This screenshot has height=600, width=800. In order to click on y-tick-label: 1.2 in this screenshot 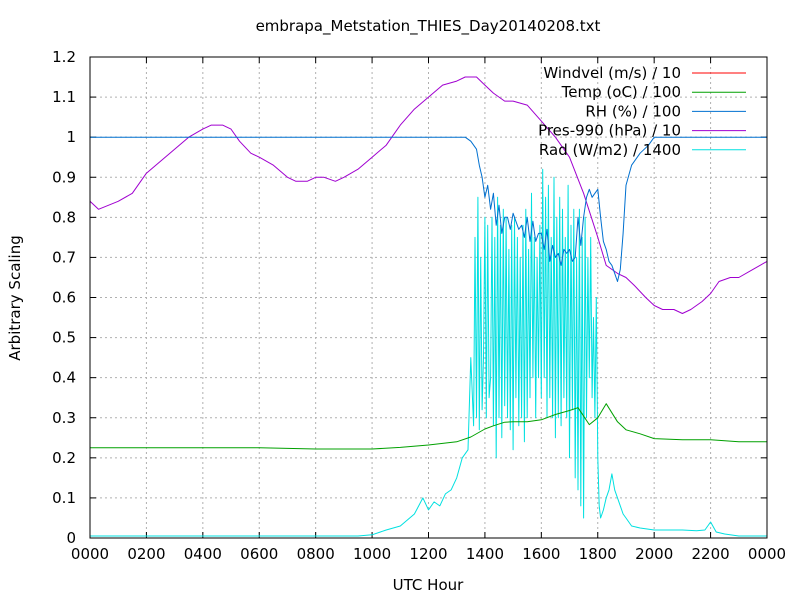, I will do `click(64, 57)`.